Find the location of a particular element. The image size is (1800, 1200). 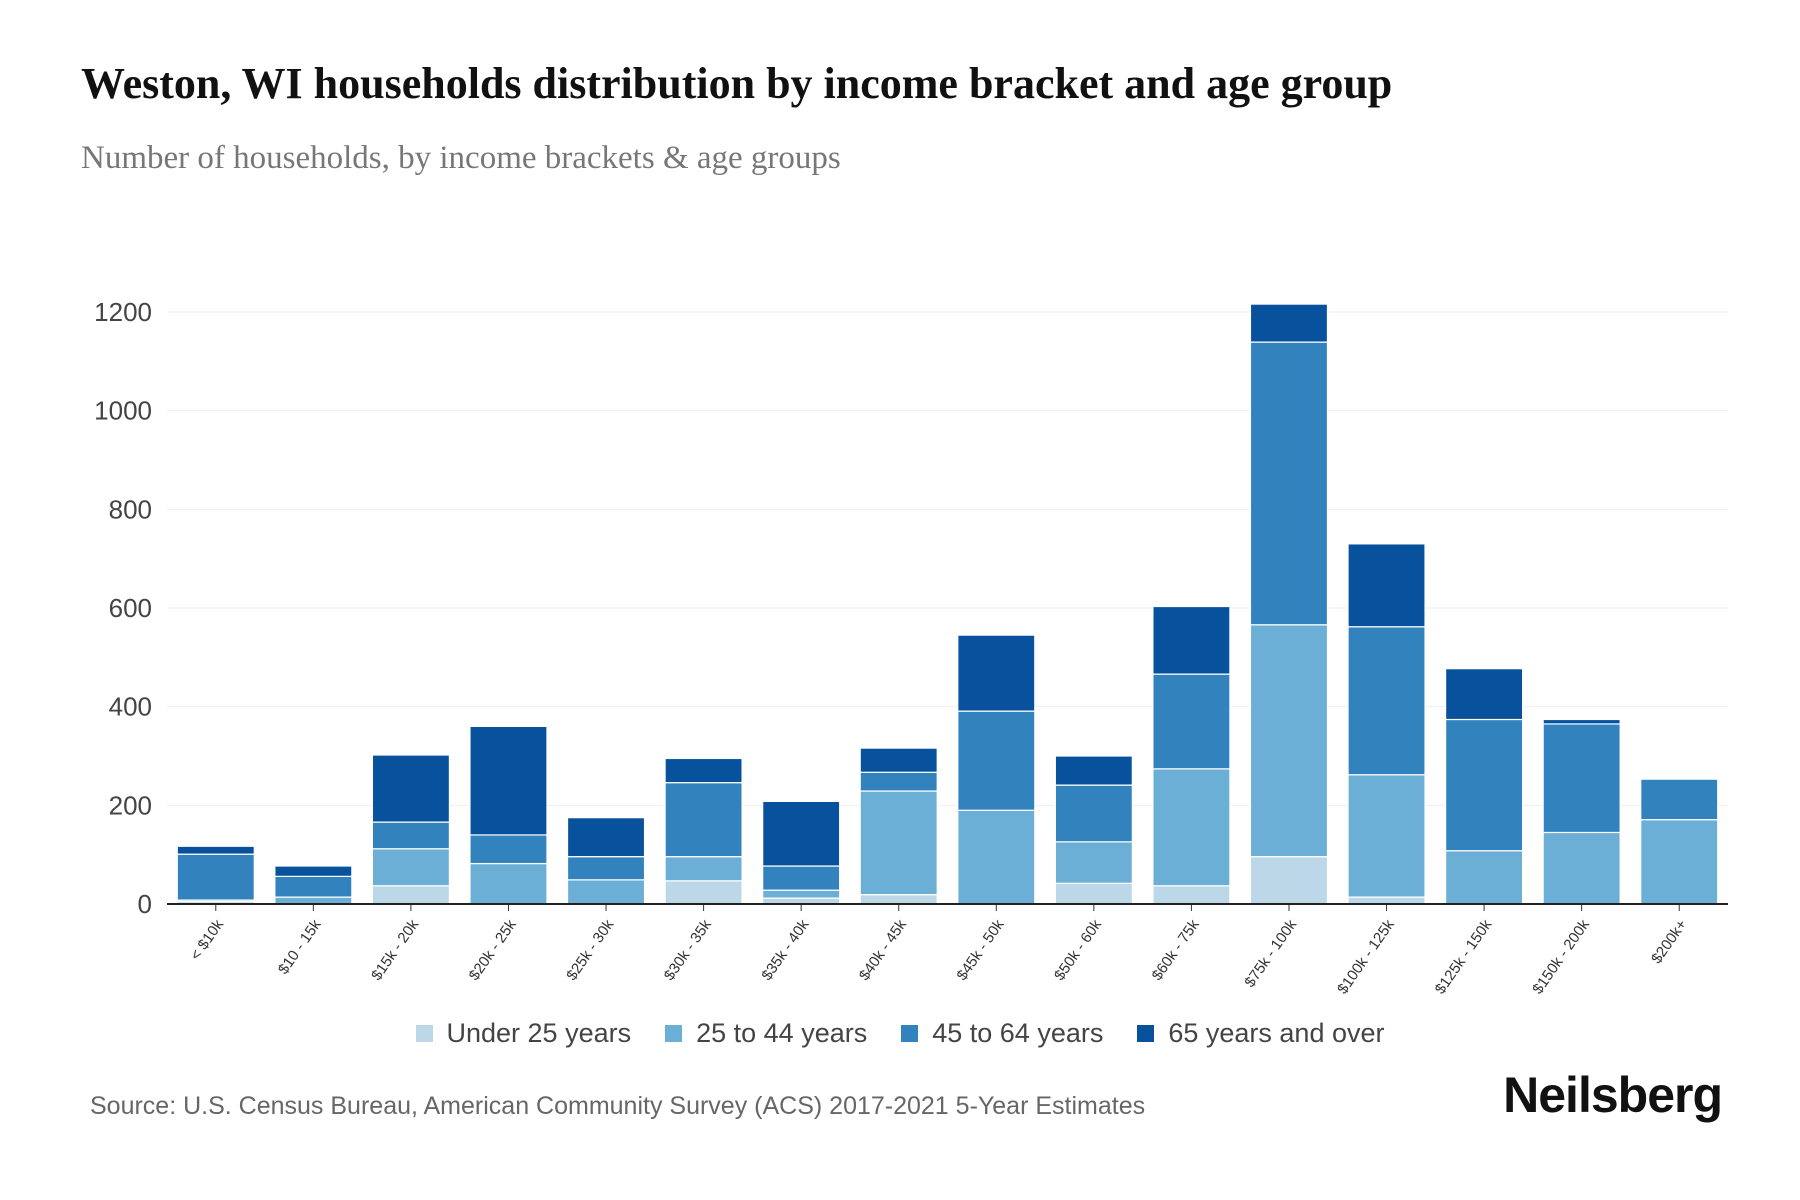

x-tick-label: < $10k is located at coordinates (207, 939).